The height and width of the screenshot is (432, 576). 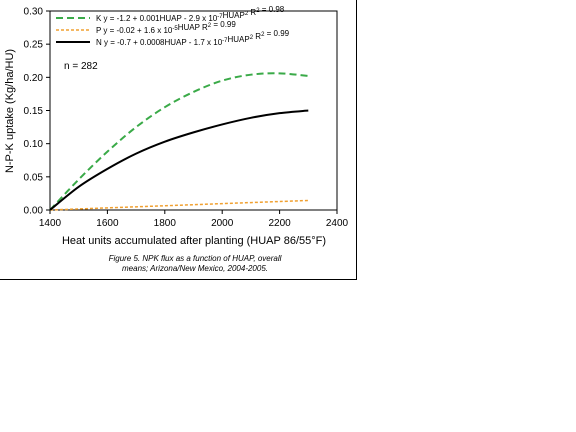 I want to click on x-tick-label: 2000, so click(x=222, y=223).